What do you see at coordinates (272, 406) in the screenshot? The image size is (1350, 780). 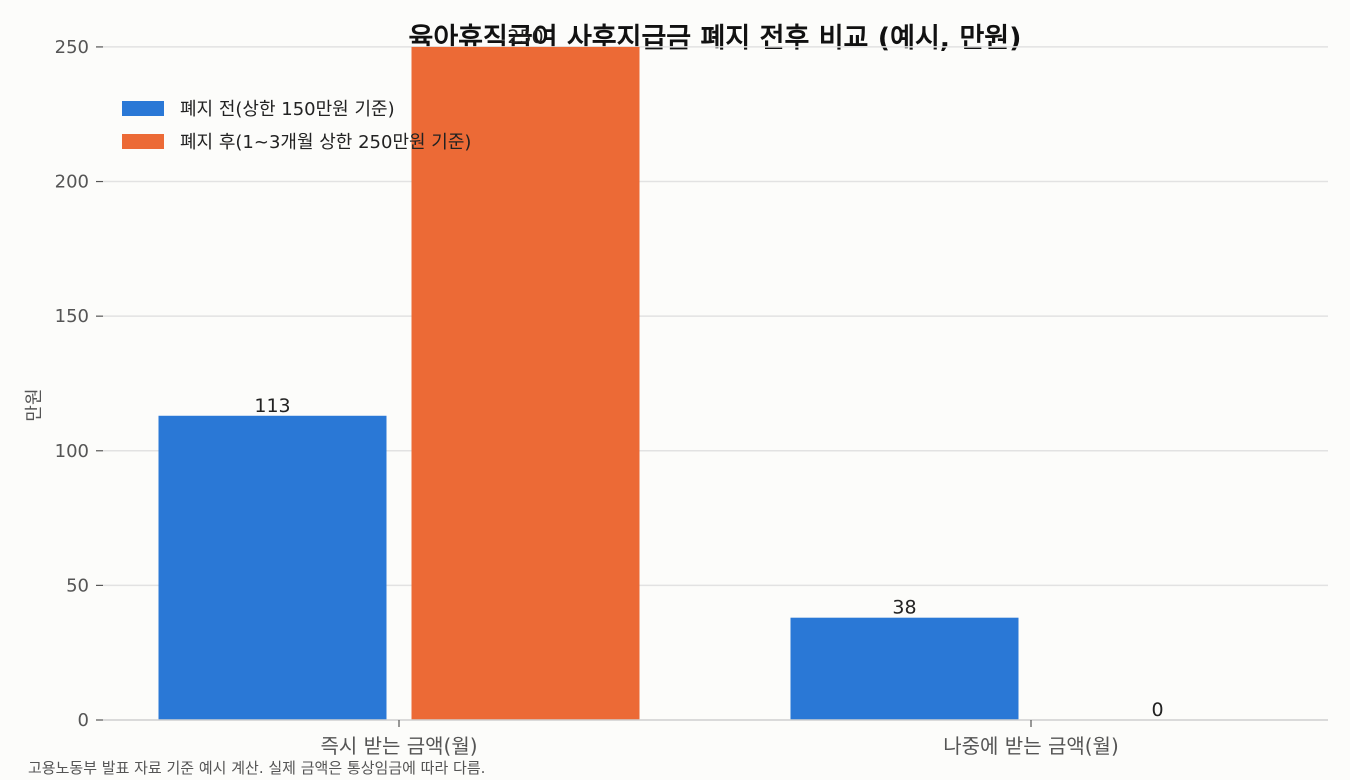 I see `data-label: 113` at bounding box center [272, 406].